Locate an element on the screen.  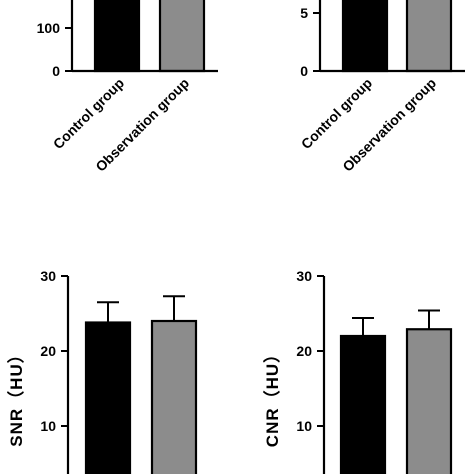
y-tick-label-bottom-right-0: 10 is located at coordinates (304, 426).